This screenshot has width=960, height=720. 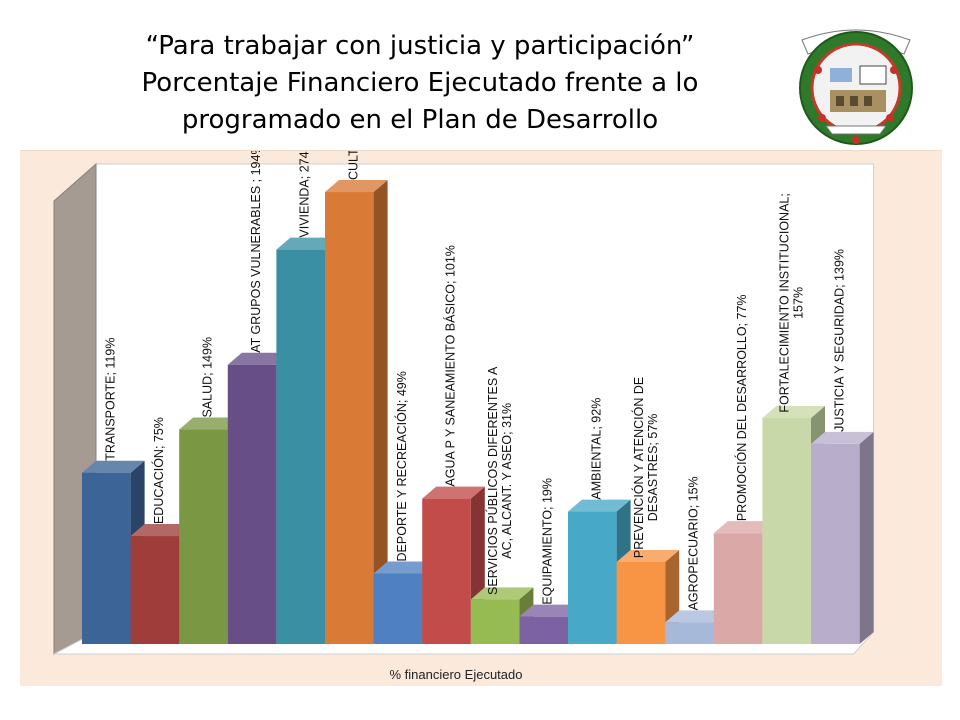 I want to click on bar-data-label: DEPORTE Y RECREACIÓN; 49%, so click(x=401, y=466).